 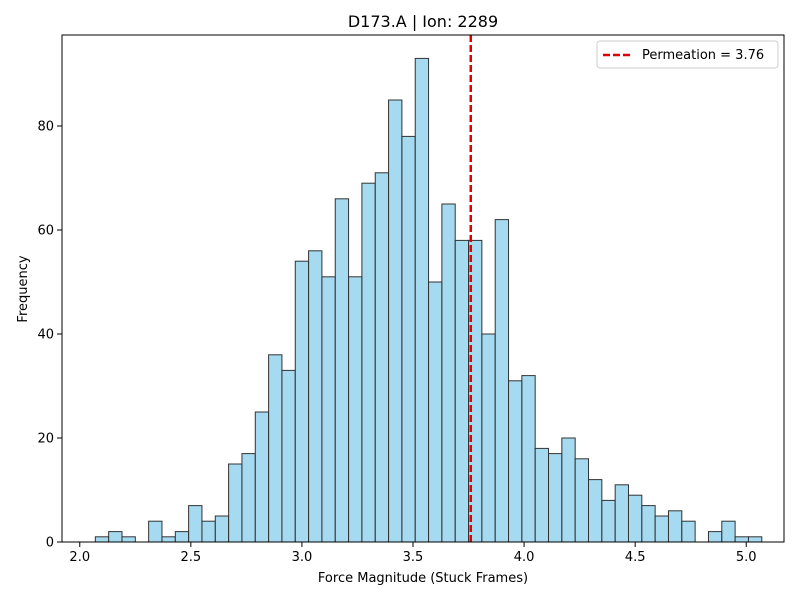 I want to click on y-tick-label: 80, so click(x=45, y=127).